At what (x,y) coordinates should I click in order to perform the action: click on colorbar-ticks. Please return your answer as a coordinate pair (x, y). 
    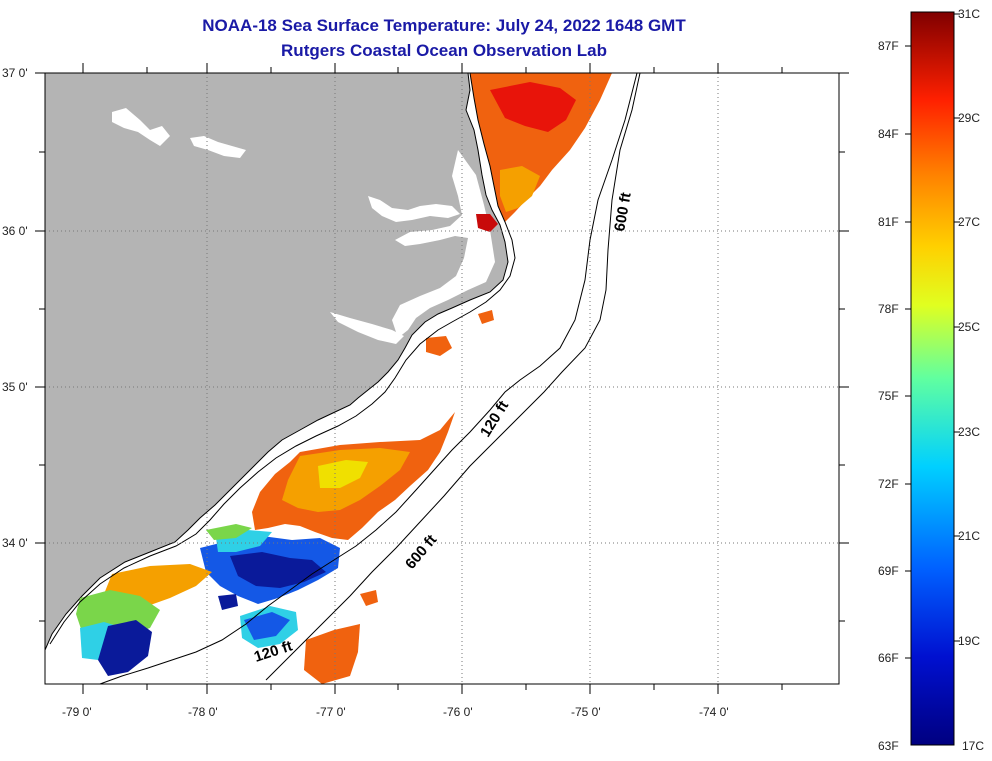
    Looking at the image, I should click on (932, 336).